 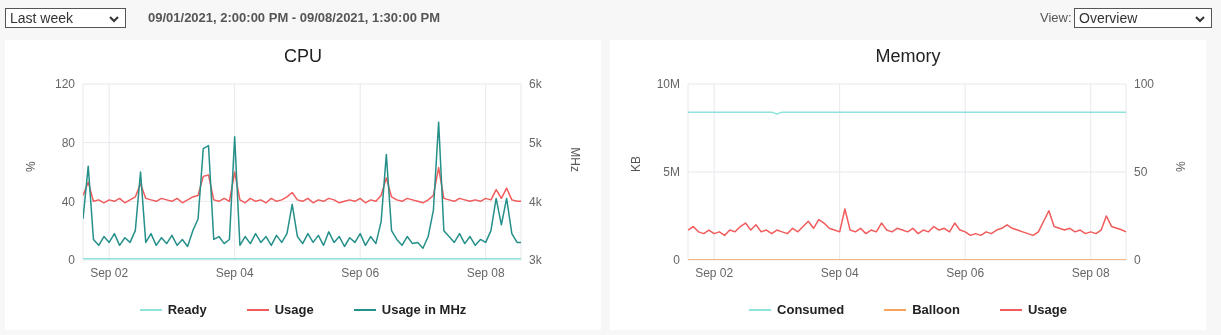 I want to click on y-tick-label: 120, so click(x=65, y=84).